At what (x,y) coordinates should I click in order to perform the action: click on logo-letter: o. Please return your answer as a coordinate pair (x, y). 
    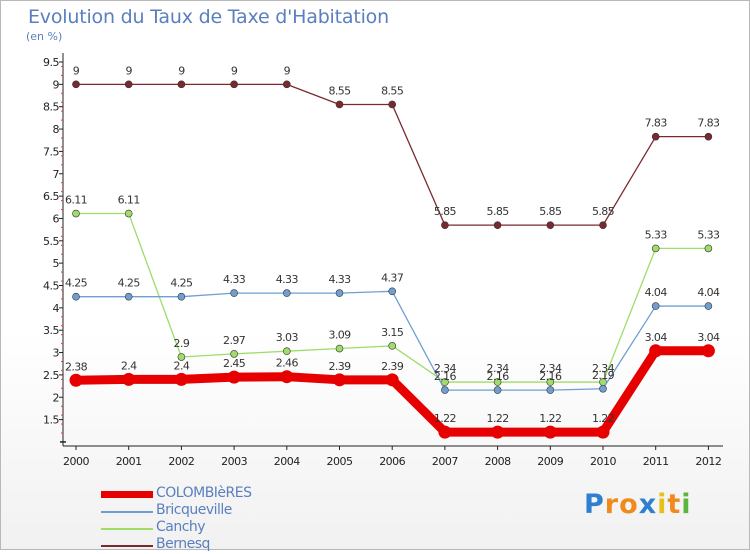
    Looking at the image, I should click on (629, 504).